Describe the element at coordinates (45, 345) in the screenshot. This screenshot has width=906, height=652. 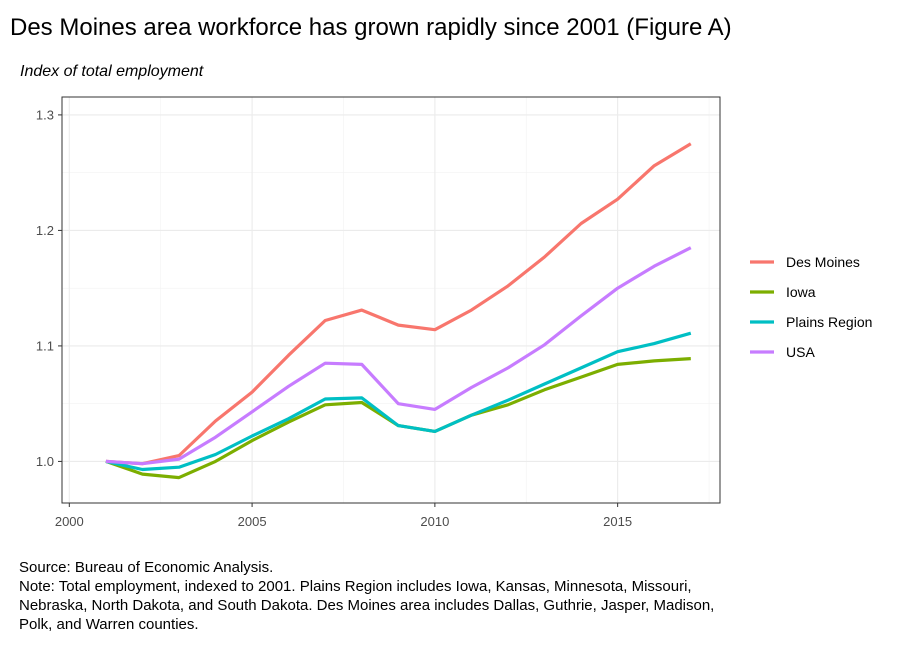
I see `y-tick-label: 1.1` at that location.